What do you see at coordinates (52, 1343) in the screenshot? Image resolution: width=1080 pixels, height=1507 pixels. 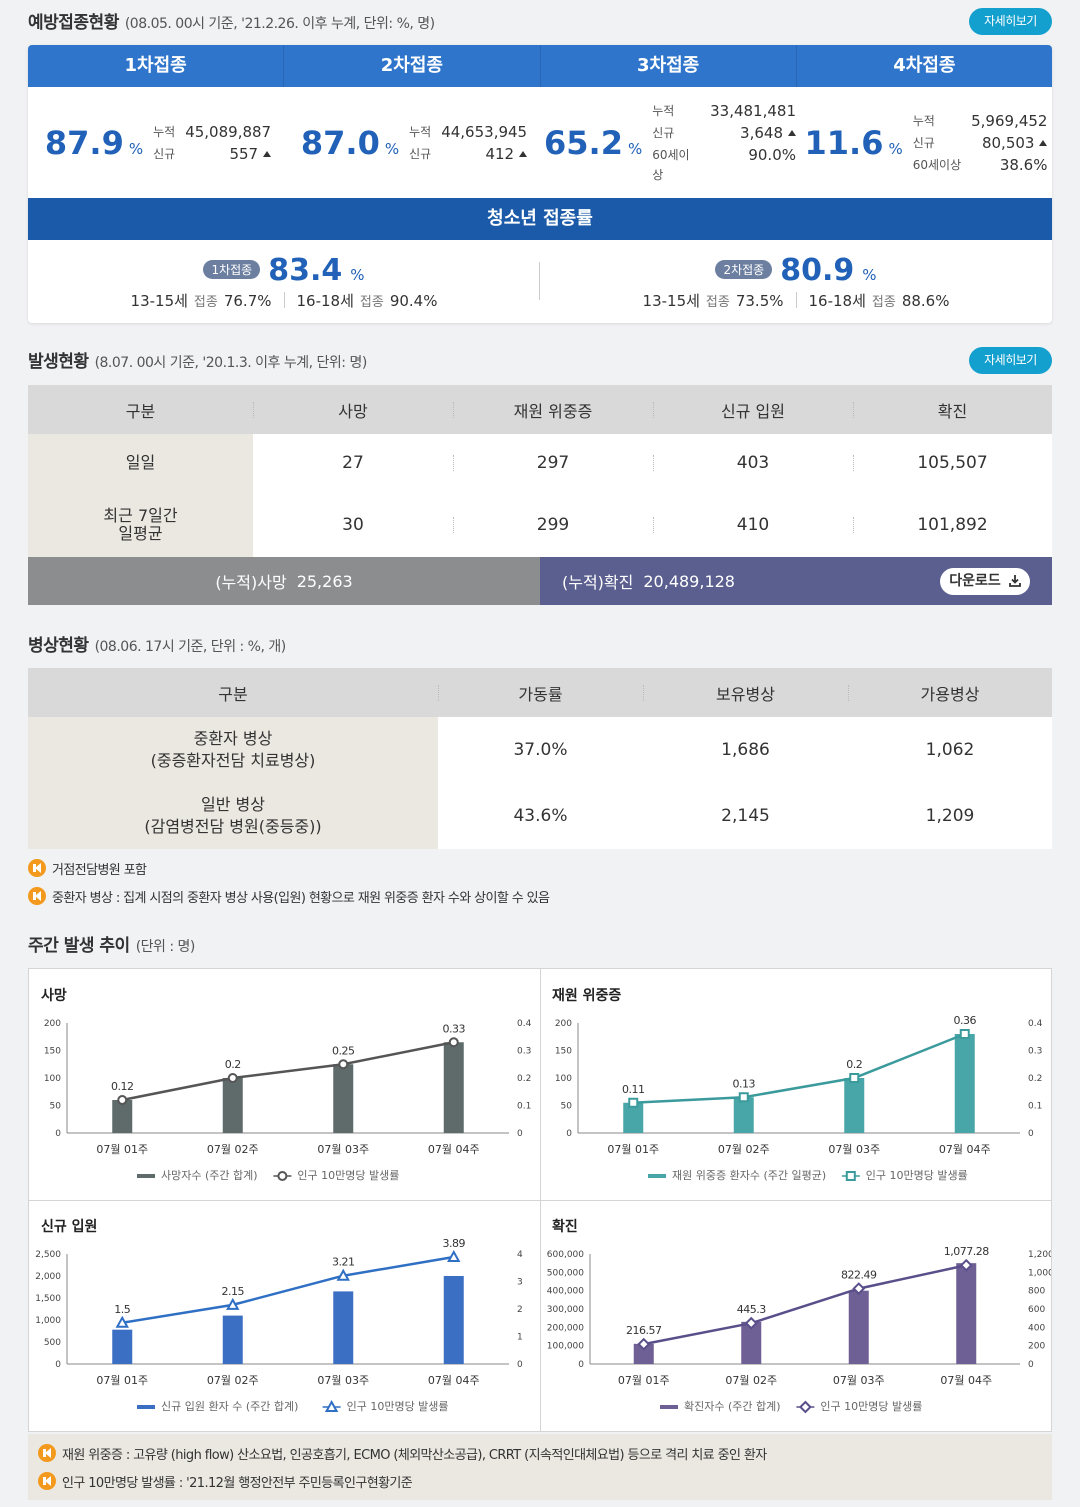 I see `y-tick-label: 500` at bounding box center [52, 1343].